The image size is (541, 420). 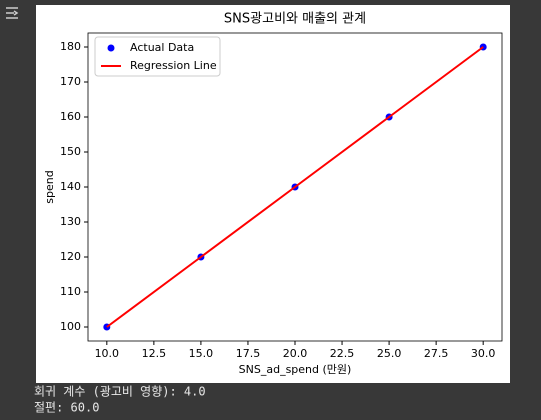 I want to click on y-tick-label: 160, so click(x=70, y=116).